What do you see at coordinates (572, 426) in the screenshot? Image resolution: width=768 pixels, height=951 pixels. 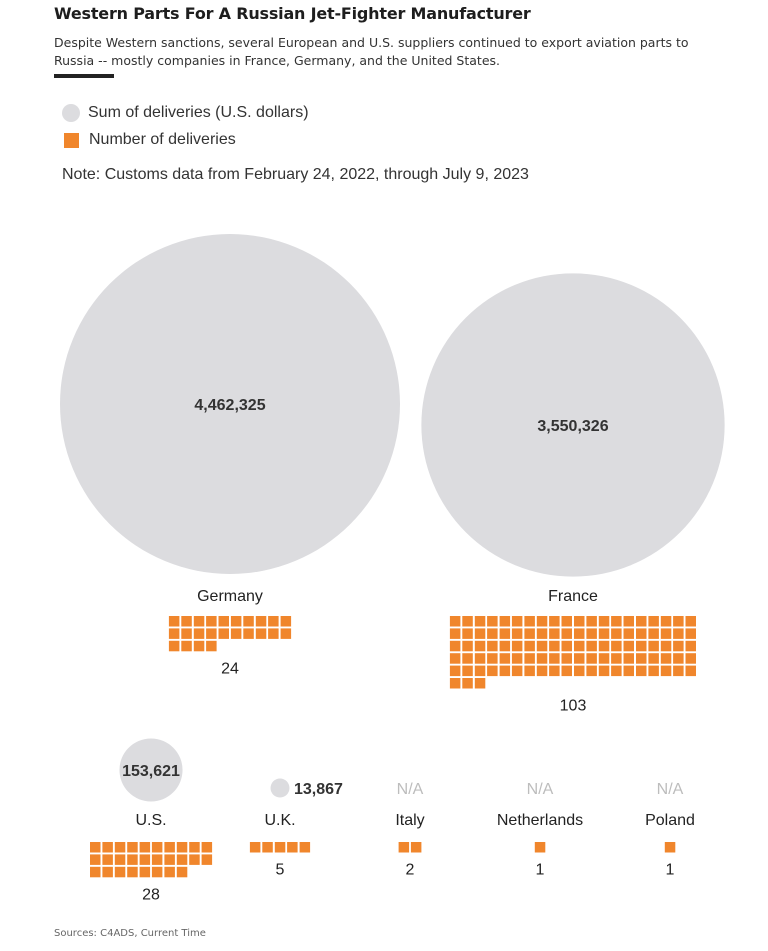 I see `bubble-value-france: 3,550,326` at bounding box center [572, 426].